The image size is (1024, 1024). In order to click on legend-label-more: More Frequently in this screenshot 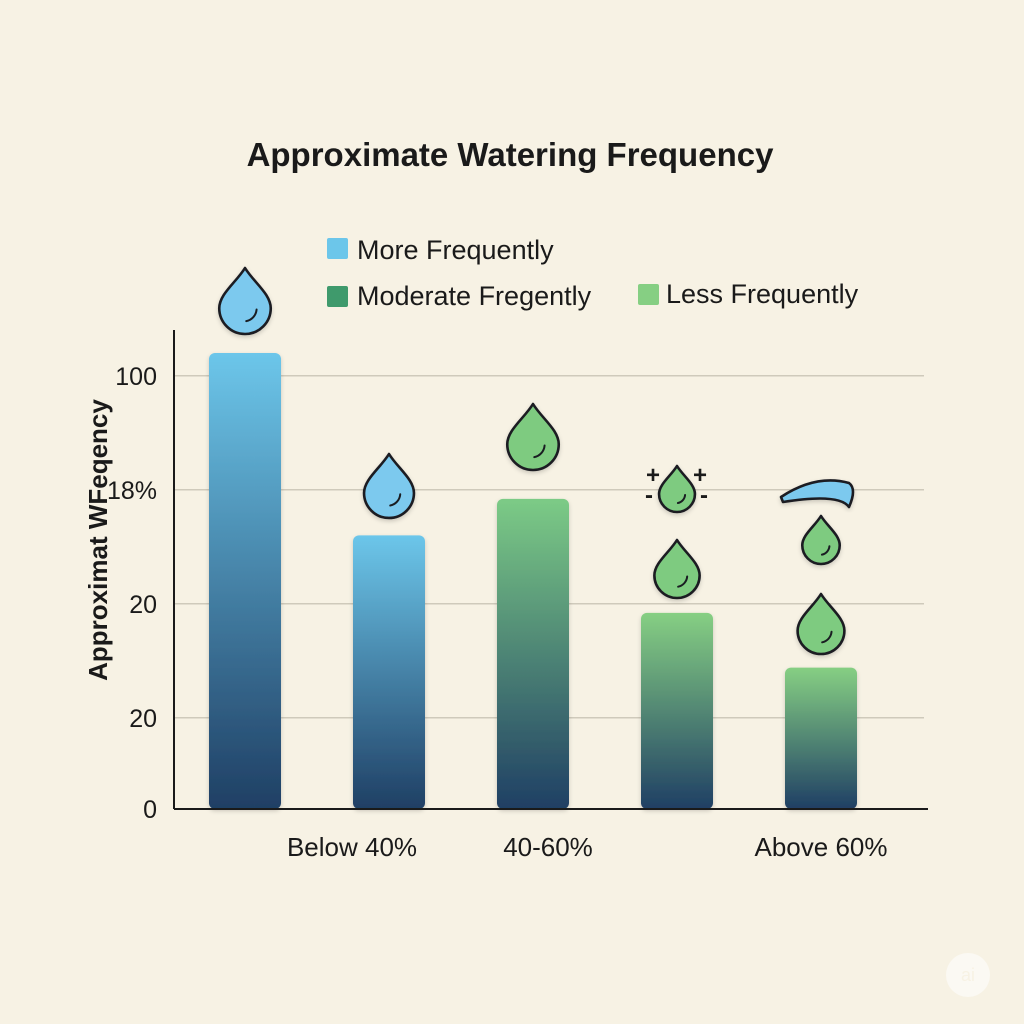, I will do `click(455, 250)`.